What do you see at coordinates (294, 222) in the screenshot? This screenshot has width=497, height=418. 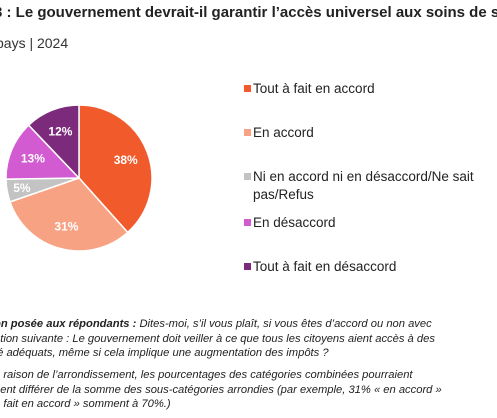 I see `legend-label: En désaccord` at bounding box center [294, 222].